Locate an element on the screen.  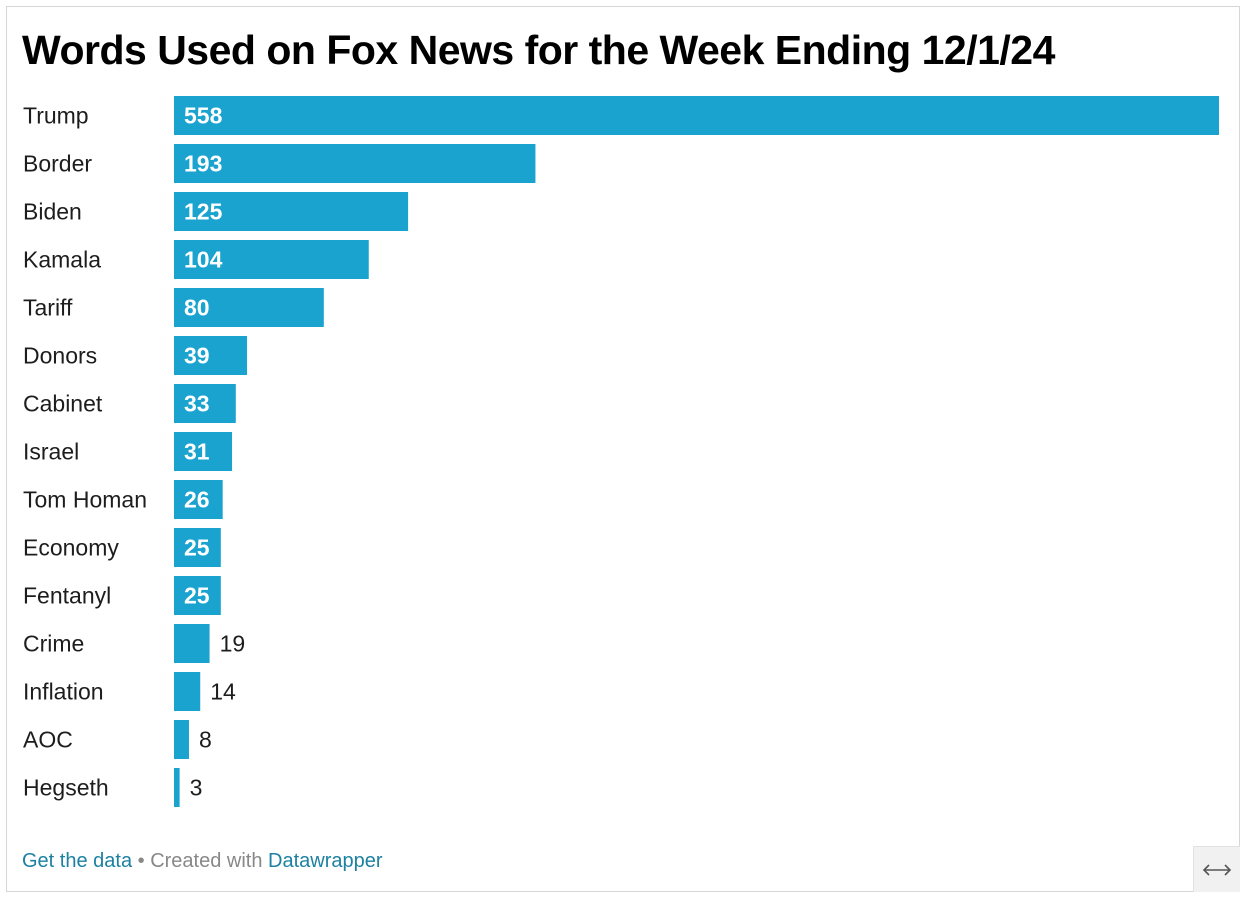
category-label-hegseth: Hegseth is located at coordinates (66, 788).